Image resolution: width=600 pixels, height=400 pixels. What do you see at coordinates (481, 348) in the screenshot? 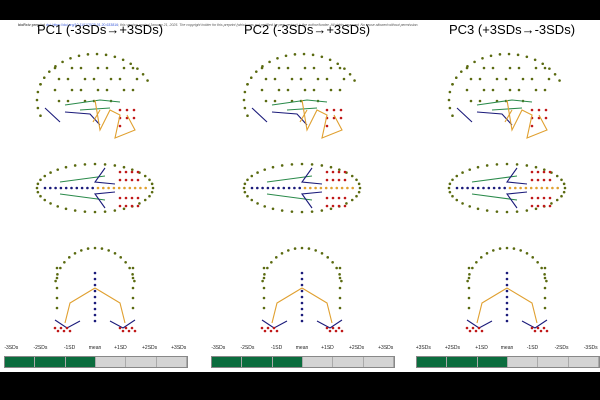
I see `scale-label: +1SD` at bounding box center [481, 348].